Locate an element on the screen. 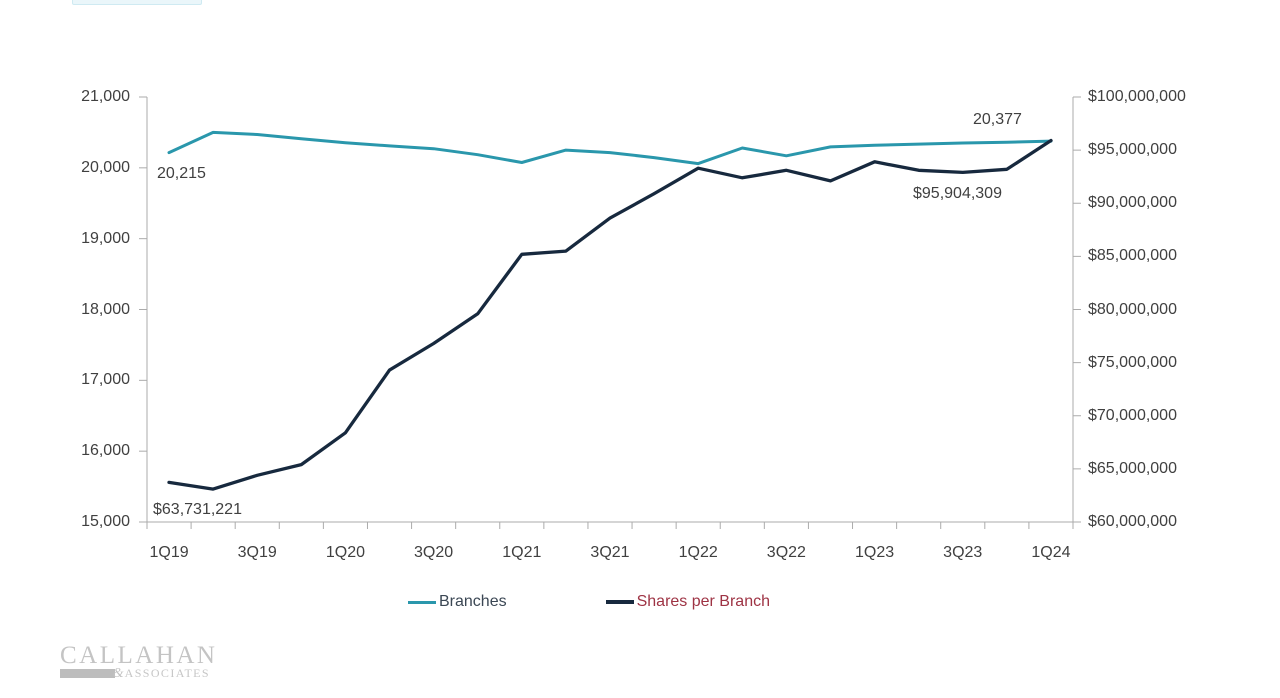 This screenshot has width=1280, height=698. branches-line-swatch-icon is located at coordinates (422, 602).